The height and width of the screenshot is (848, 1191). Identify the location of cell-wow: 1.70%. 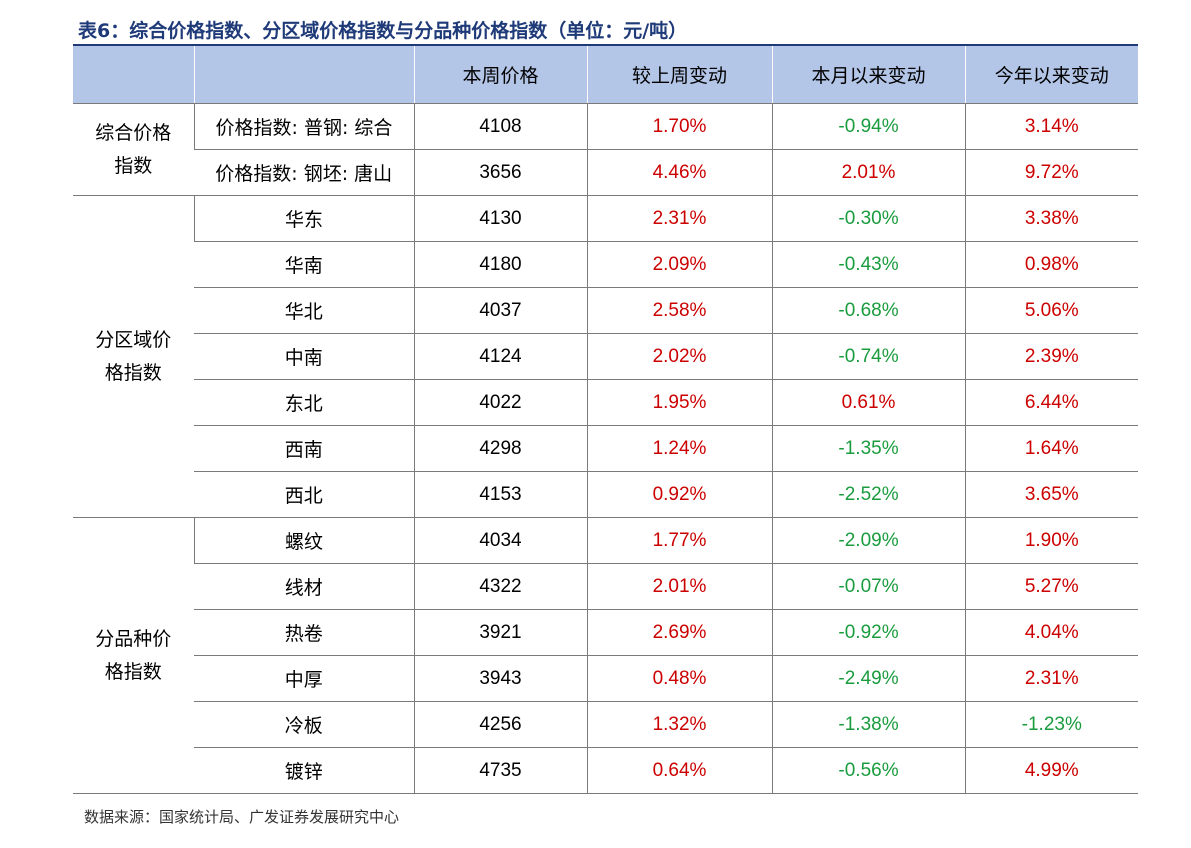
(679, 126).